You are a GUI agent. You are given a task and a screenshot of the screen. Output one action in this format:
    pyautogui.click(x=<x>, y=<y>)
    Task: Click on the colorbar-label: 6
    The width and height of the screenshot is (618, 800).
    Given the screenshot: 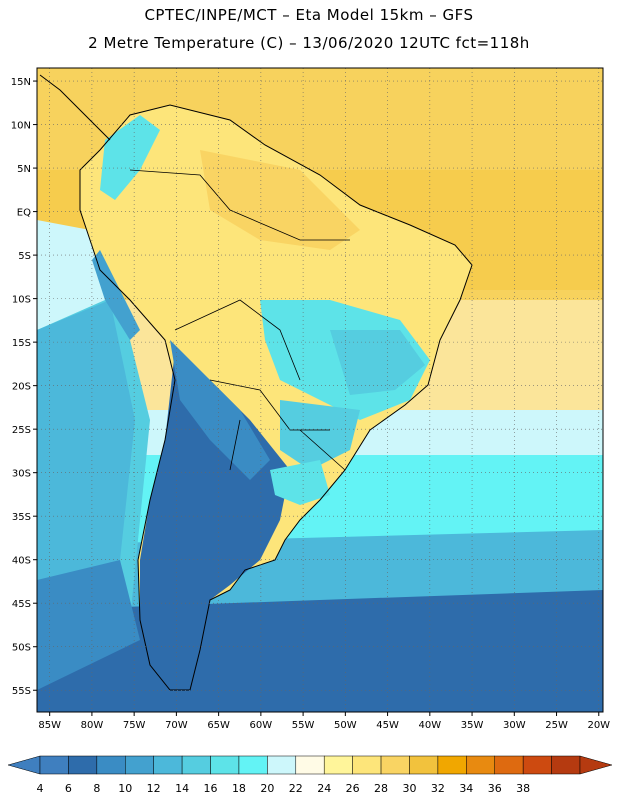 What is the action you would take?
    pyautogui.click(x=68, y=788)
    